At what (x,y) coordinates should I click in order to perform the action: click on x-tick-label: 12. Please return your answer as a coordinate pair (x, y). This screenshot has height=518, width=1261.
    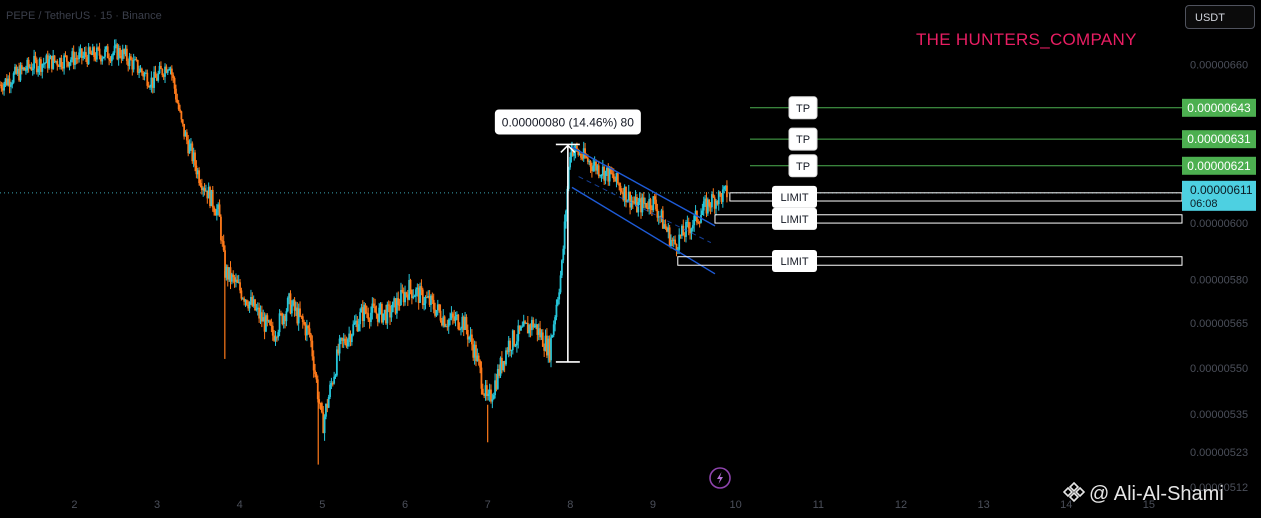
    Looking at the image, I should click on (901, 505).